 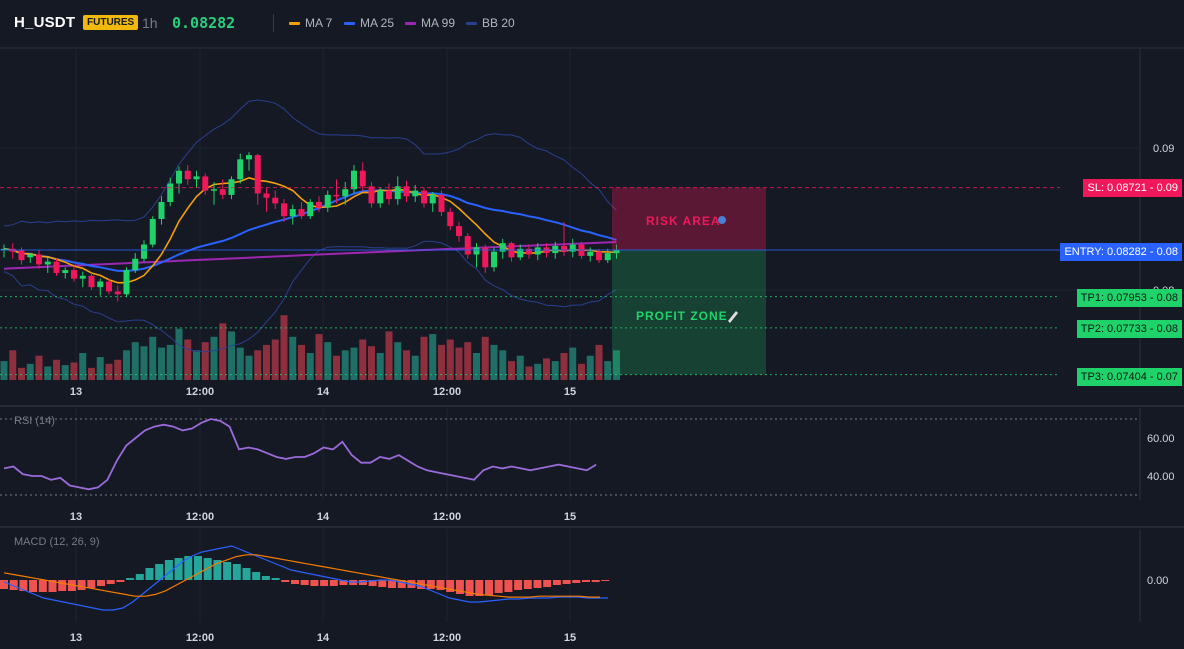 I want to click on rocket-icon, so click(x=733, y=317).